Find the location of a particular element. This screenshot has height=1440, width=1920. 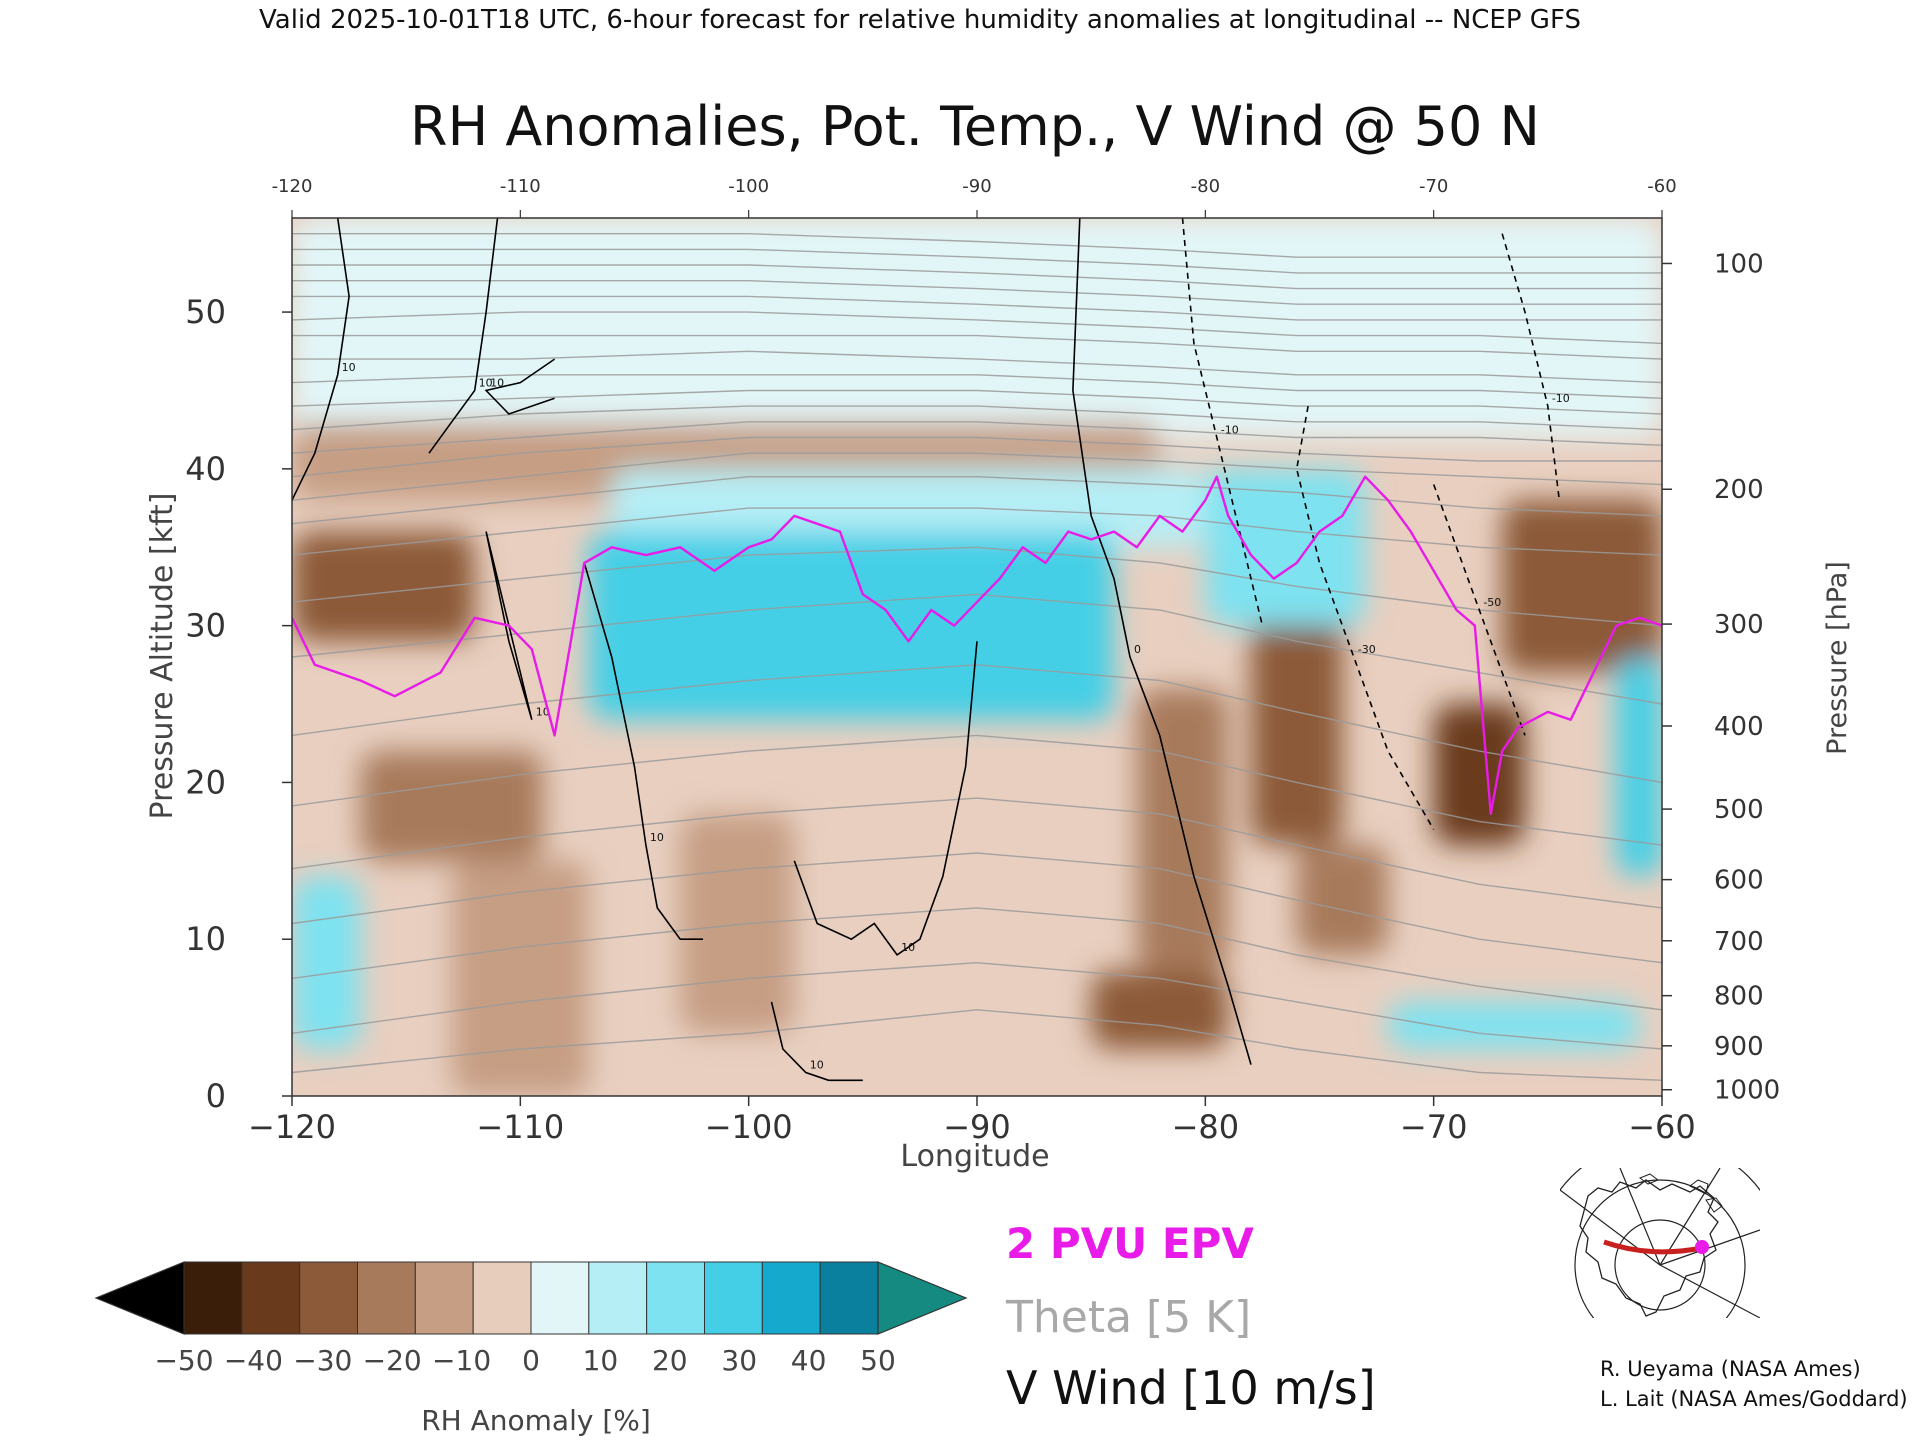

y-tick-label: 50 is located at coordinates (205, 312).